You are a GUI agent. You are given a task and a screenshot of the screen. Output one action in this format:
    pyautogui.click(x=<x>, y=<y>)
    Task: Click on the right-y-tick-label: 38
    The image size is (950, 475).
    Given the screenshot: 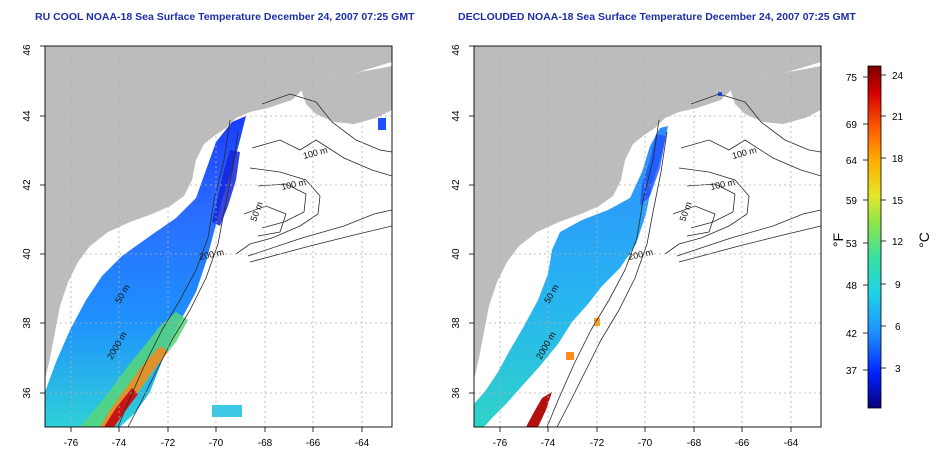 What is the action you would take?
    pyautogui.click(x=456, y=323)
    